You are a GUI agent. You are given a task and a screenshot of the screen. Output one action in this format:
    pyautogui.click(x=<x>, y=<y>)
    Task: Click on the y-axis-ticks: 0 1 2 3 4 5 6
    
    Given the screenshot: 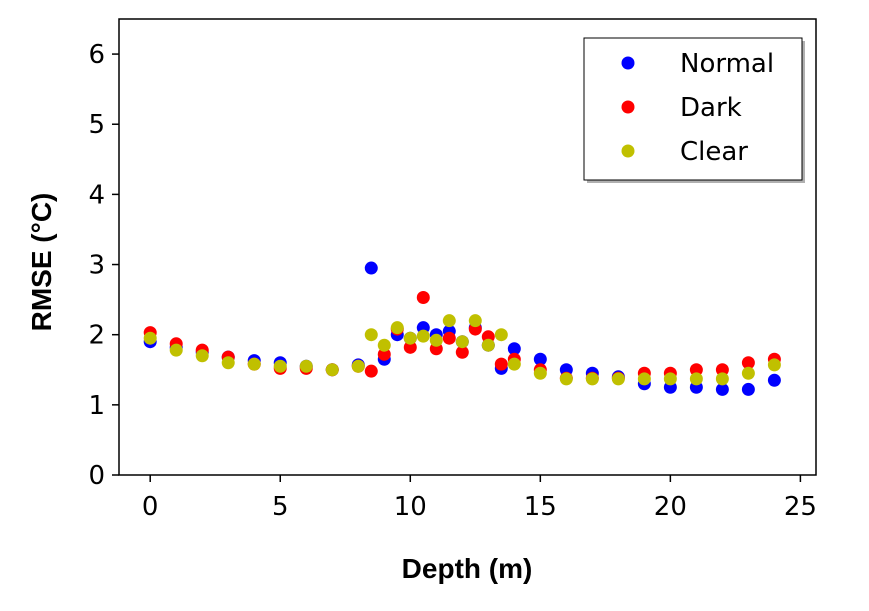 What is the action you would take?
    pyautogui.click(x=103, y=265)
    